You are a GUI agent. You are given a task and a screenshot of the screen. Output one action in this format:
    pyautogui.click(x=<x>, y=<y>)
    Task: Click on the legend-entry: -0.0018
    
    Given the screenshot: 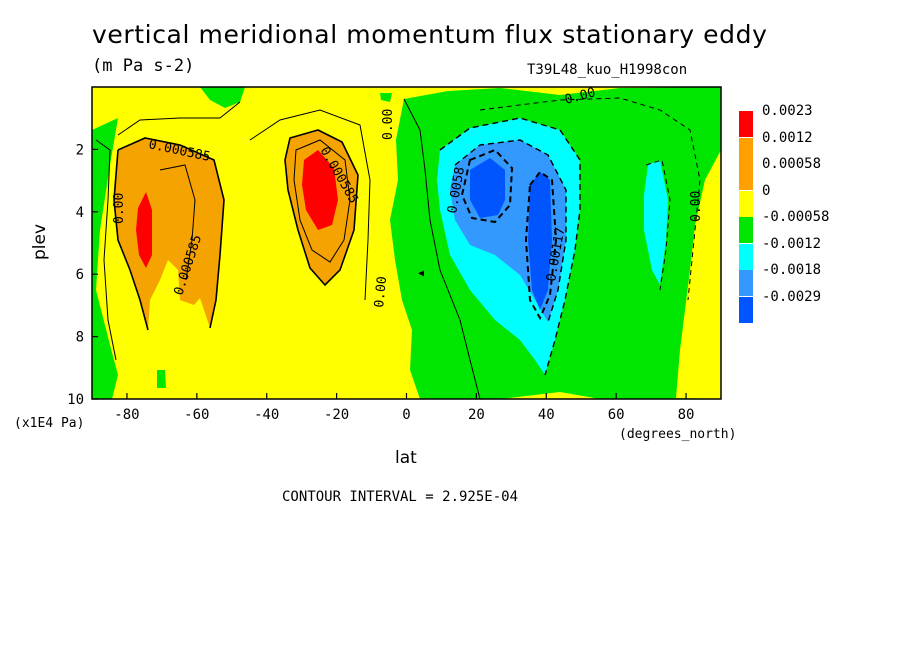 What is the action you would take?
    pyautogui.click(x=819, y=278)
    